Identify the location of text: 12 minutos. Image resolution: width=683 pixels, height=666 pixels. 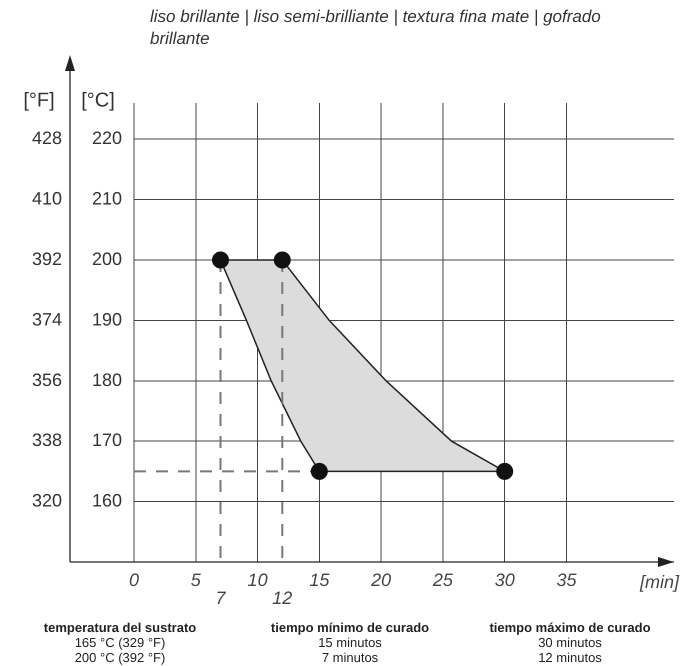
(570, 657).